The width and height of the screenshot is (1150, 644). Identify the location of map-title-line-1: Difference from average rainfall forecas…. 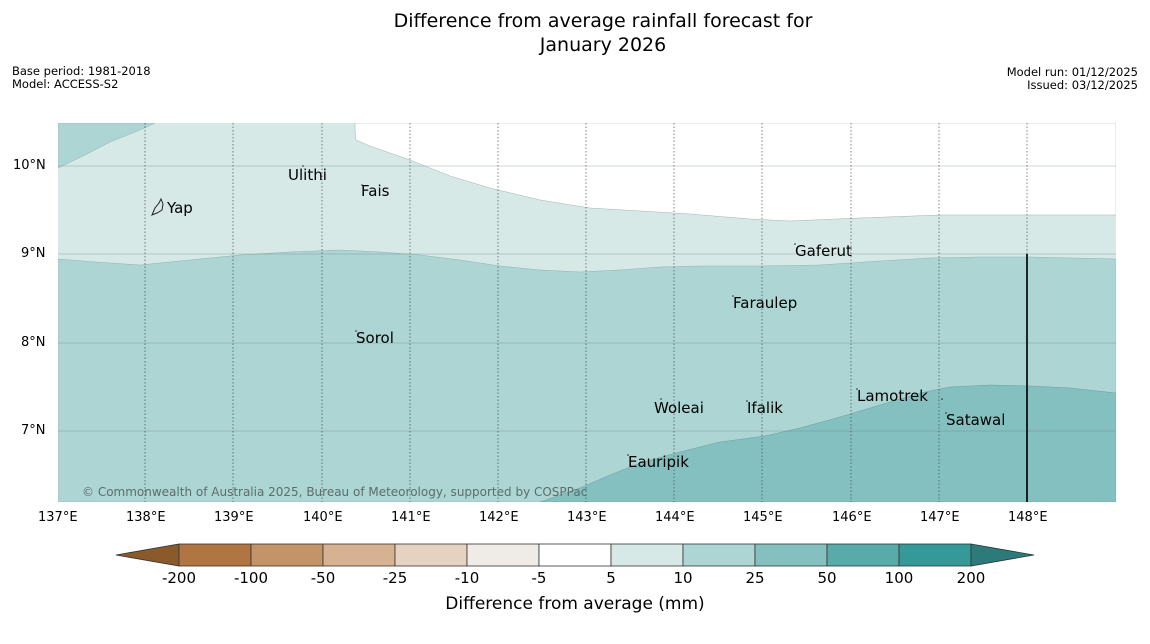
(603, 21).